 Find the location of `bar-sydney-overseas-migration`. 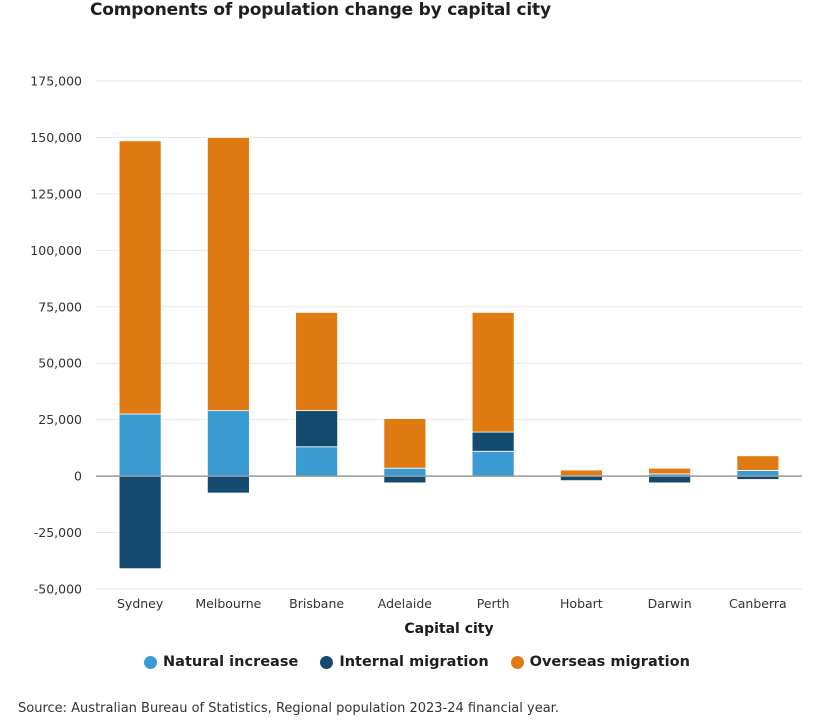

bar-sydney-overseas-migration is located at coordinates (140, 277).